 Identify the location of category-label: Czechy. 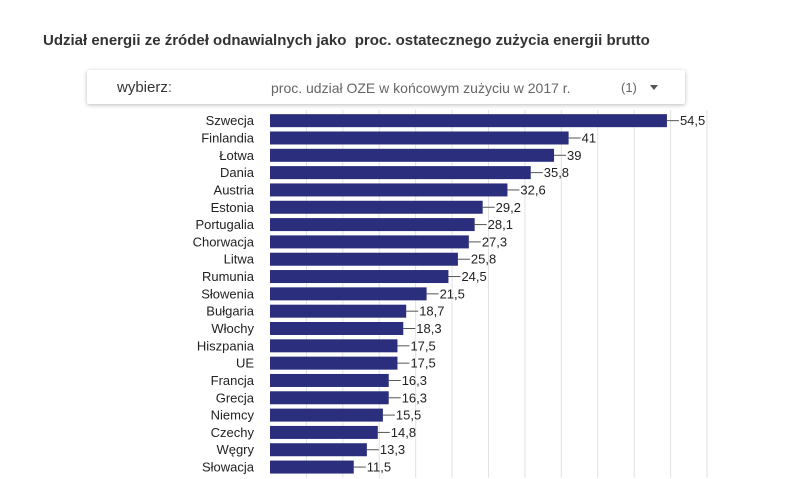
(233, 432).